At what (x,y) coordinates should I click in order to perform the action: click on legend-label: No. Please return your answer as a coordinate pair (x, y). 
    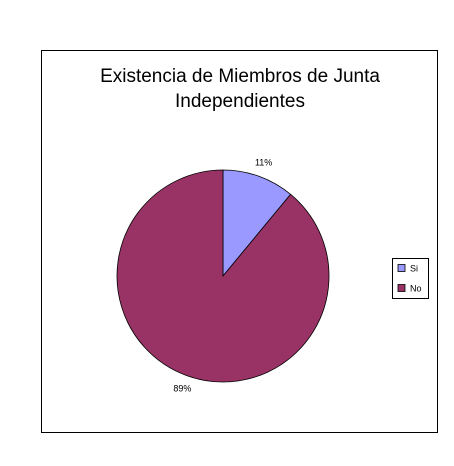
    Looking at the image, I should click on (416, 288).